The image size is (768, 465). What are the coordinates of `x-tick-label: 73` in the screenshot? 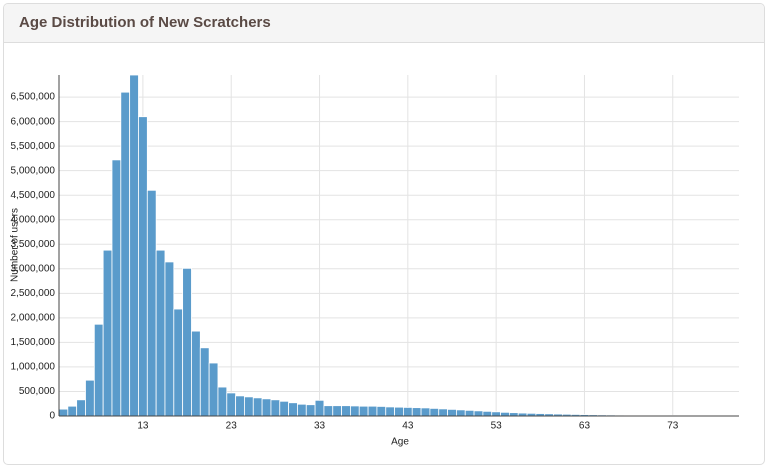 It's located at (673, 426).